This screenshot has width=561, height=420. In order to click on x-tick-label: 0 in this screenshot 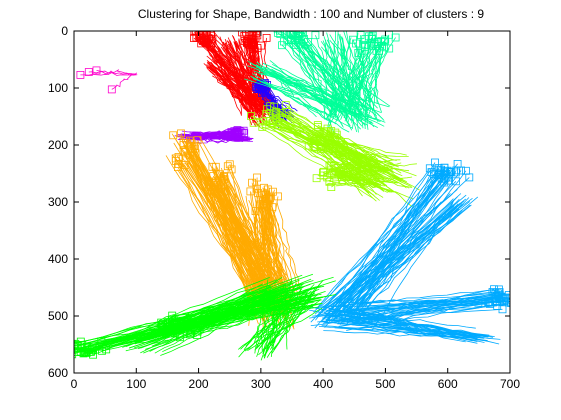, I will do `click(74, 384)`.